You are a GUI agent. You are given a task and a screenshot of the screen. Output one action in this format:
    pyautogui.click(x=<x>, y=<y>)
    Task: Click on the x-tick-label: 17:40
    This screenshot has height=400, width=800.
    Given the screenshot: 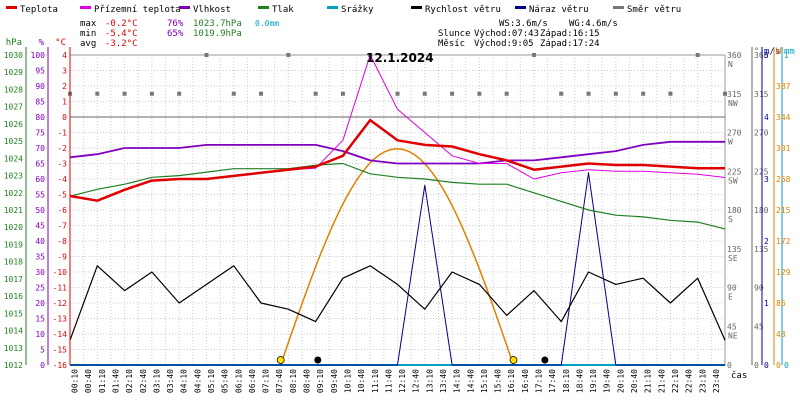 What is the action you would take?
    pyautogui.click(x=552, y=381)
    